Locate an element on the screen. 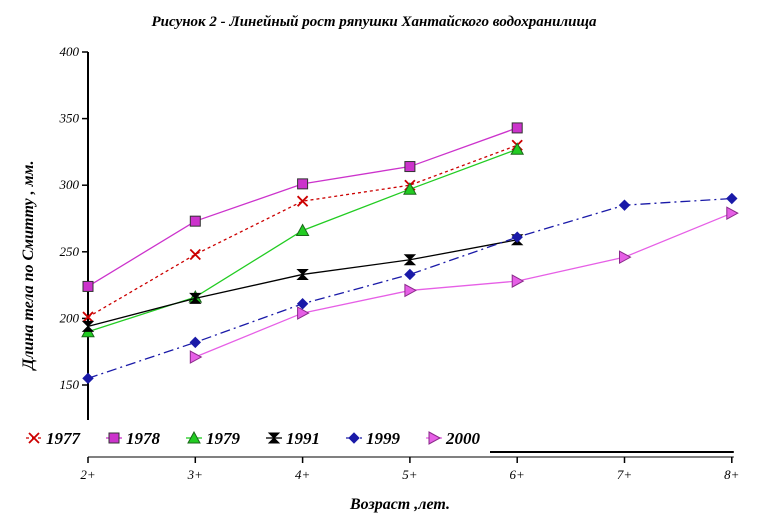  legend-label: 1979 is located at coordinates (223, 438).